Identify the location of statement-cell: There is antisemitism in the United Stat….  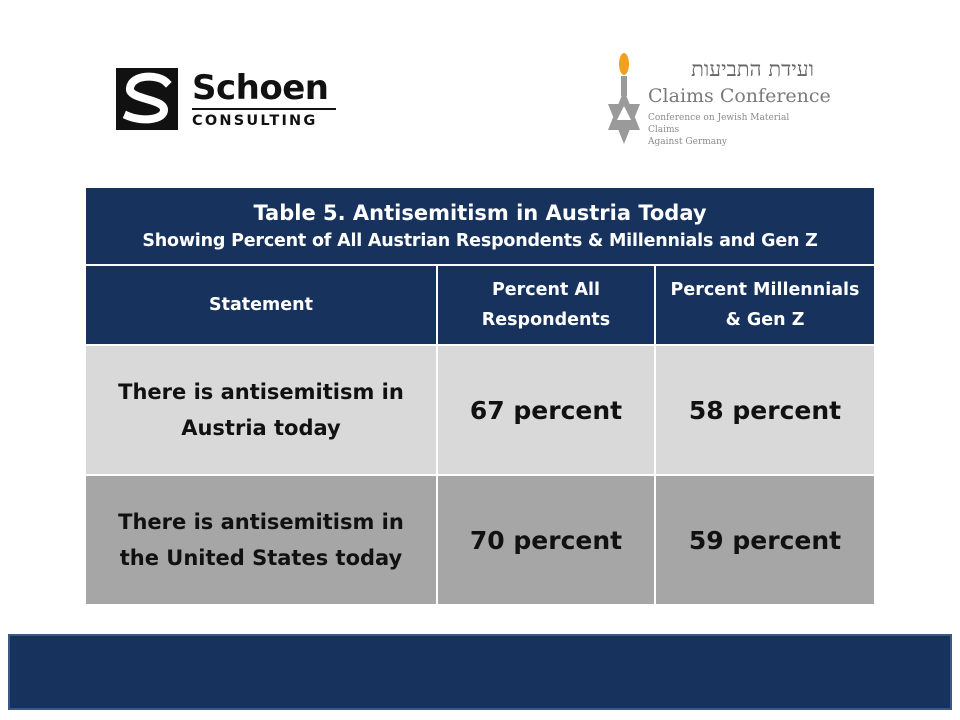
(262, 540).